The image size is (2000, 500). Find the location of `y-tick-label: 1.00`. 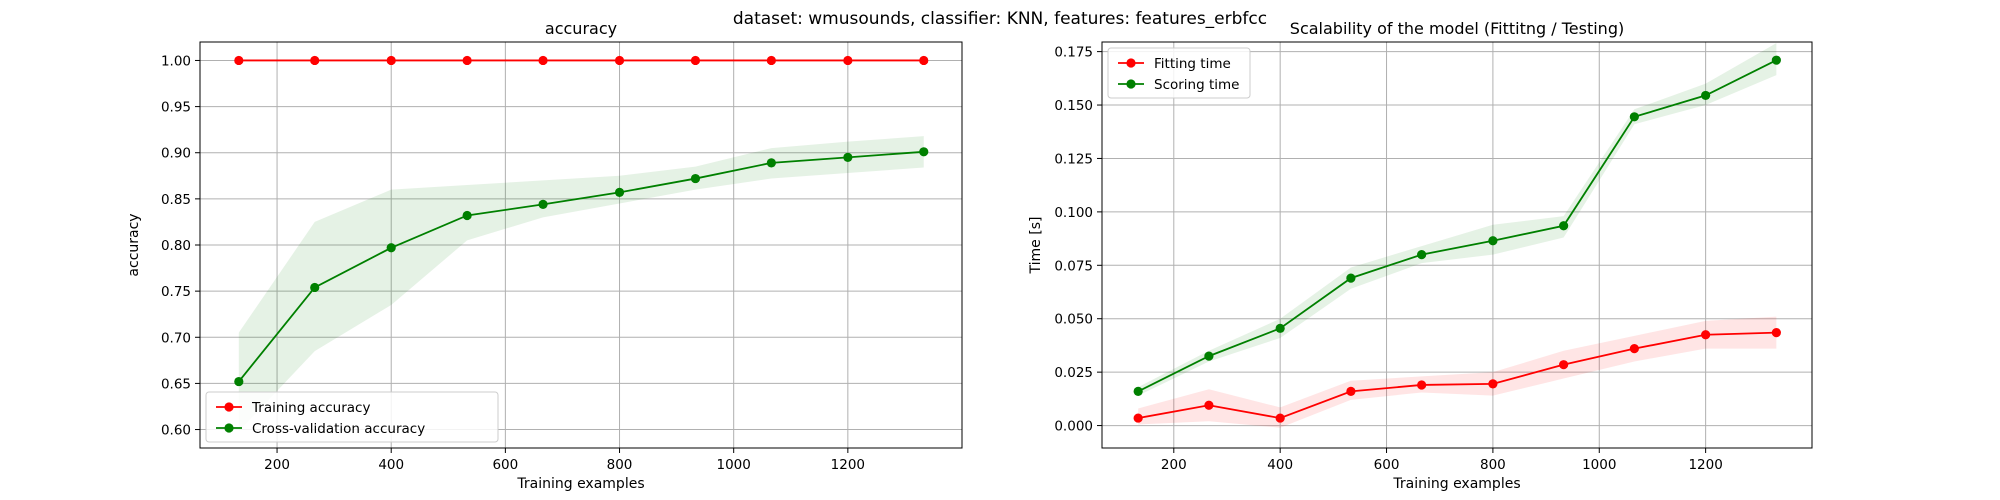

y-tick-label: 1.00 is located at coordinates (176, 61).